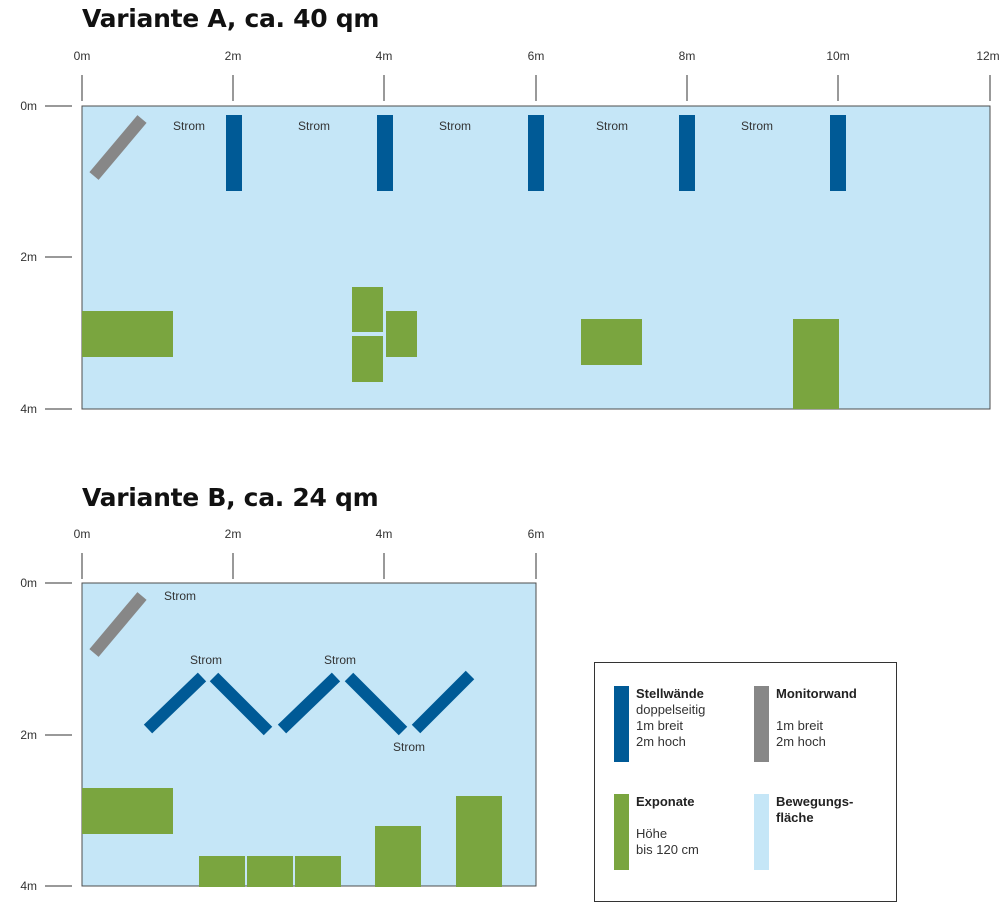  I want to click on x-tick-label: 12m, so click(987, 56).